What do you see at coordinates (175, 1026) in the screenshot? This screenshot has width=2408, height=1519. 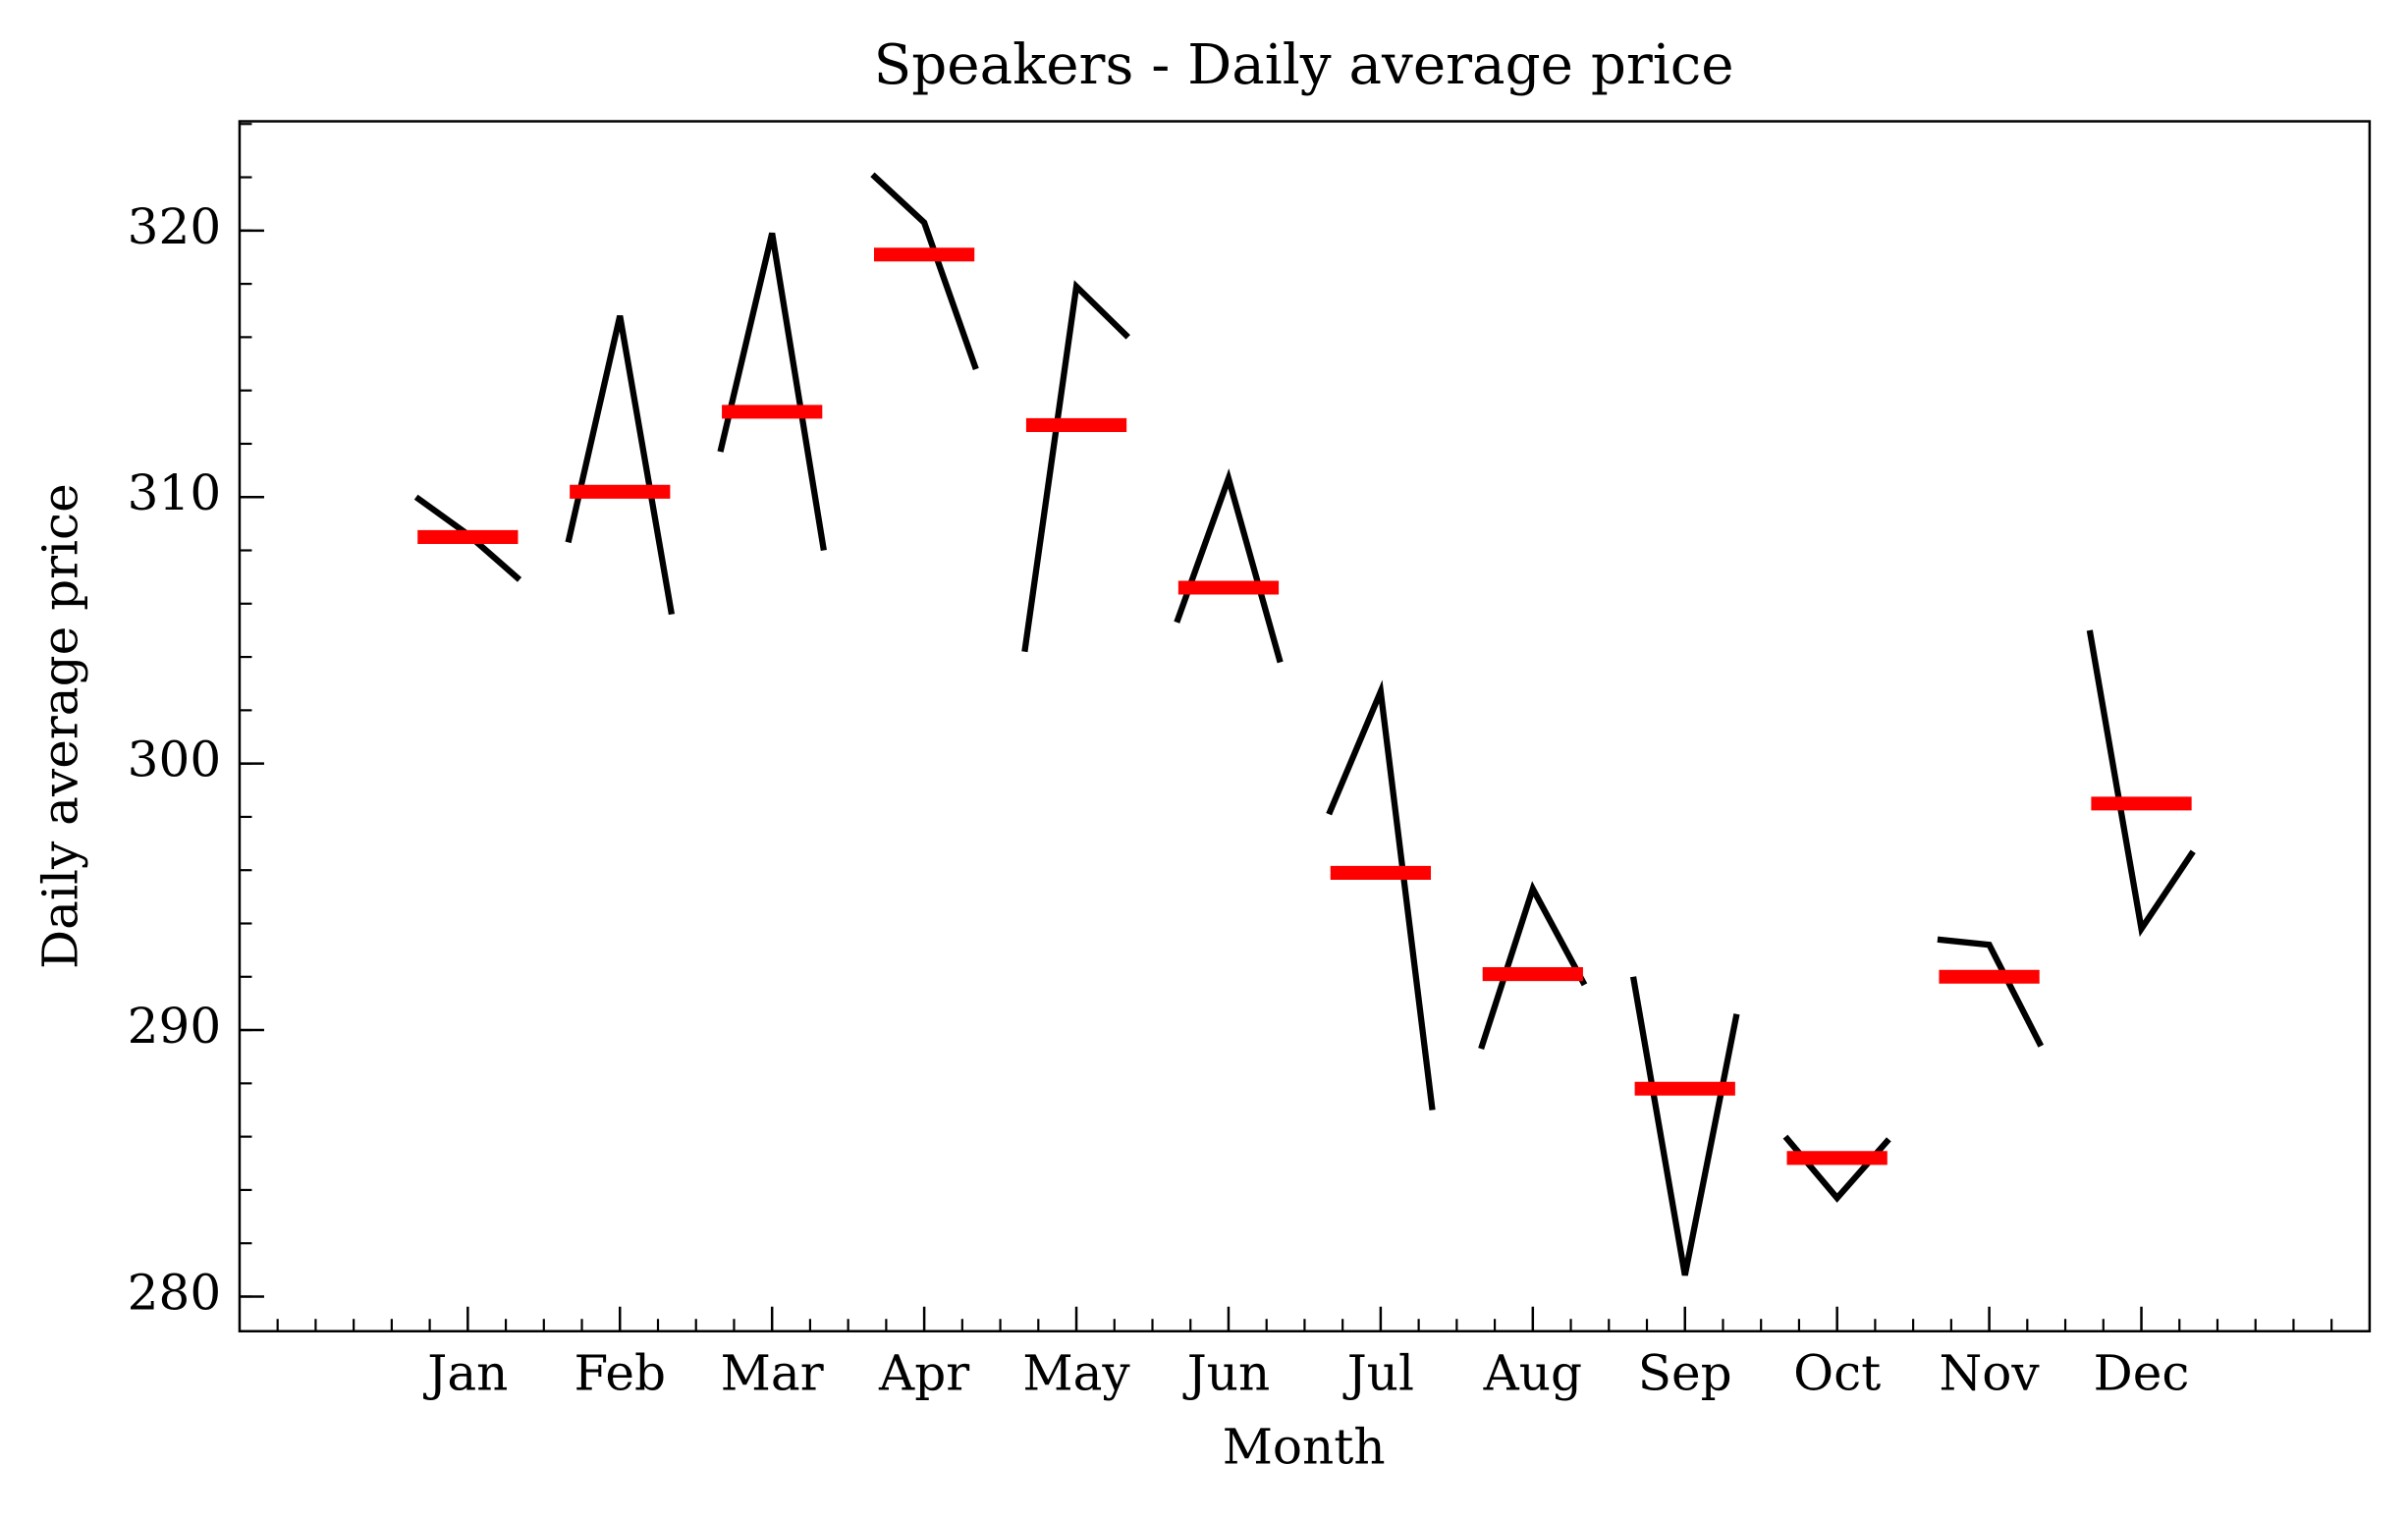 I see `y-tick-label: 290` at bounding box center [175, 1026].